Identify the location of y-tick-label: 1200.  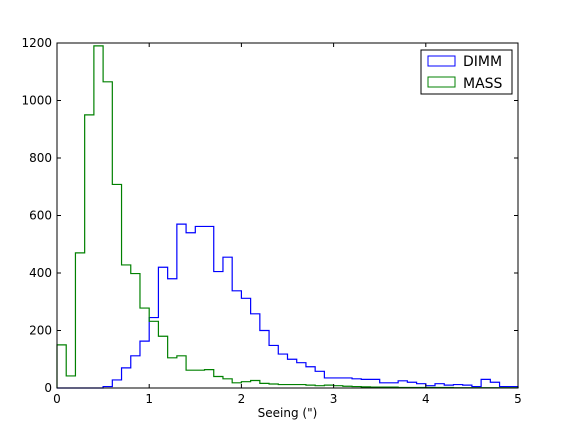
(36, 43).